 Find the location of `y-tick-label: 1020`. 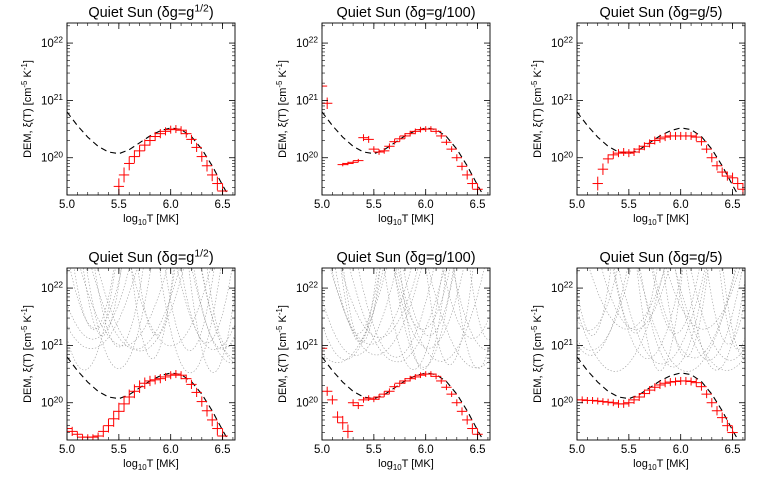

y-tick-label: 1020 is located at coordinates (52, 401).